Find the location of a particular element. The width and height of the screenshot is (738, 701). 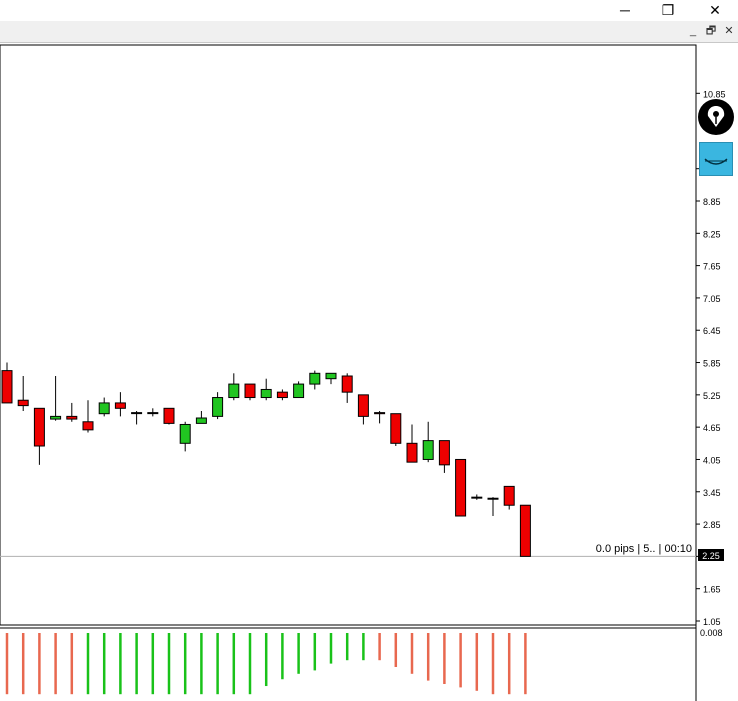

chart-minimize-button: _ is located at coordinates (693, 31).